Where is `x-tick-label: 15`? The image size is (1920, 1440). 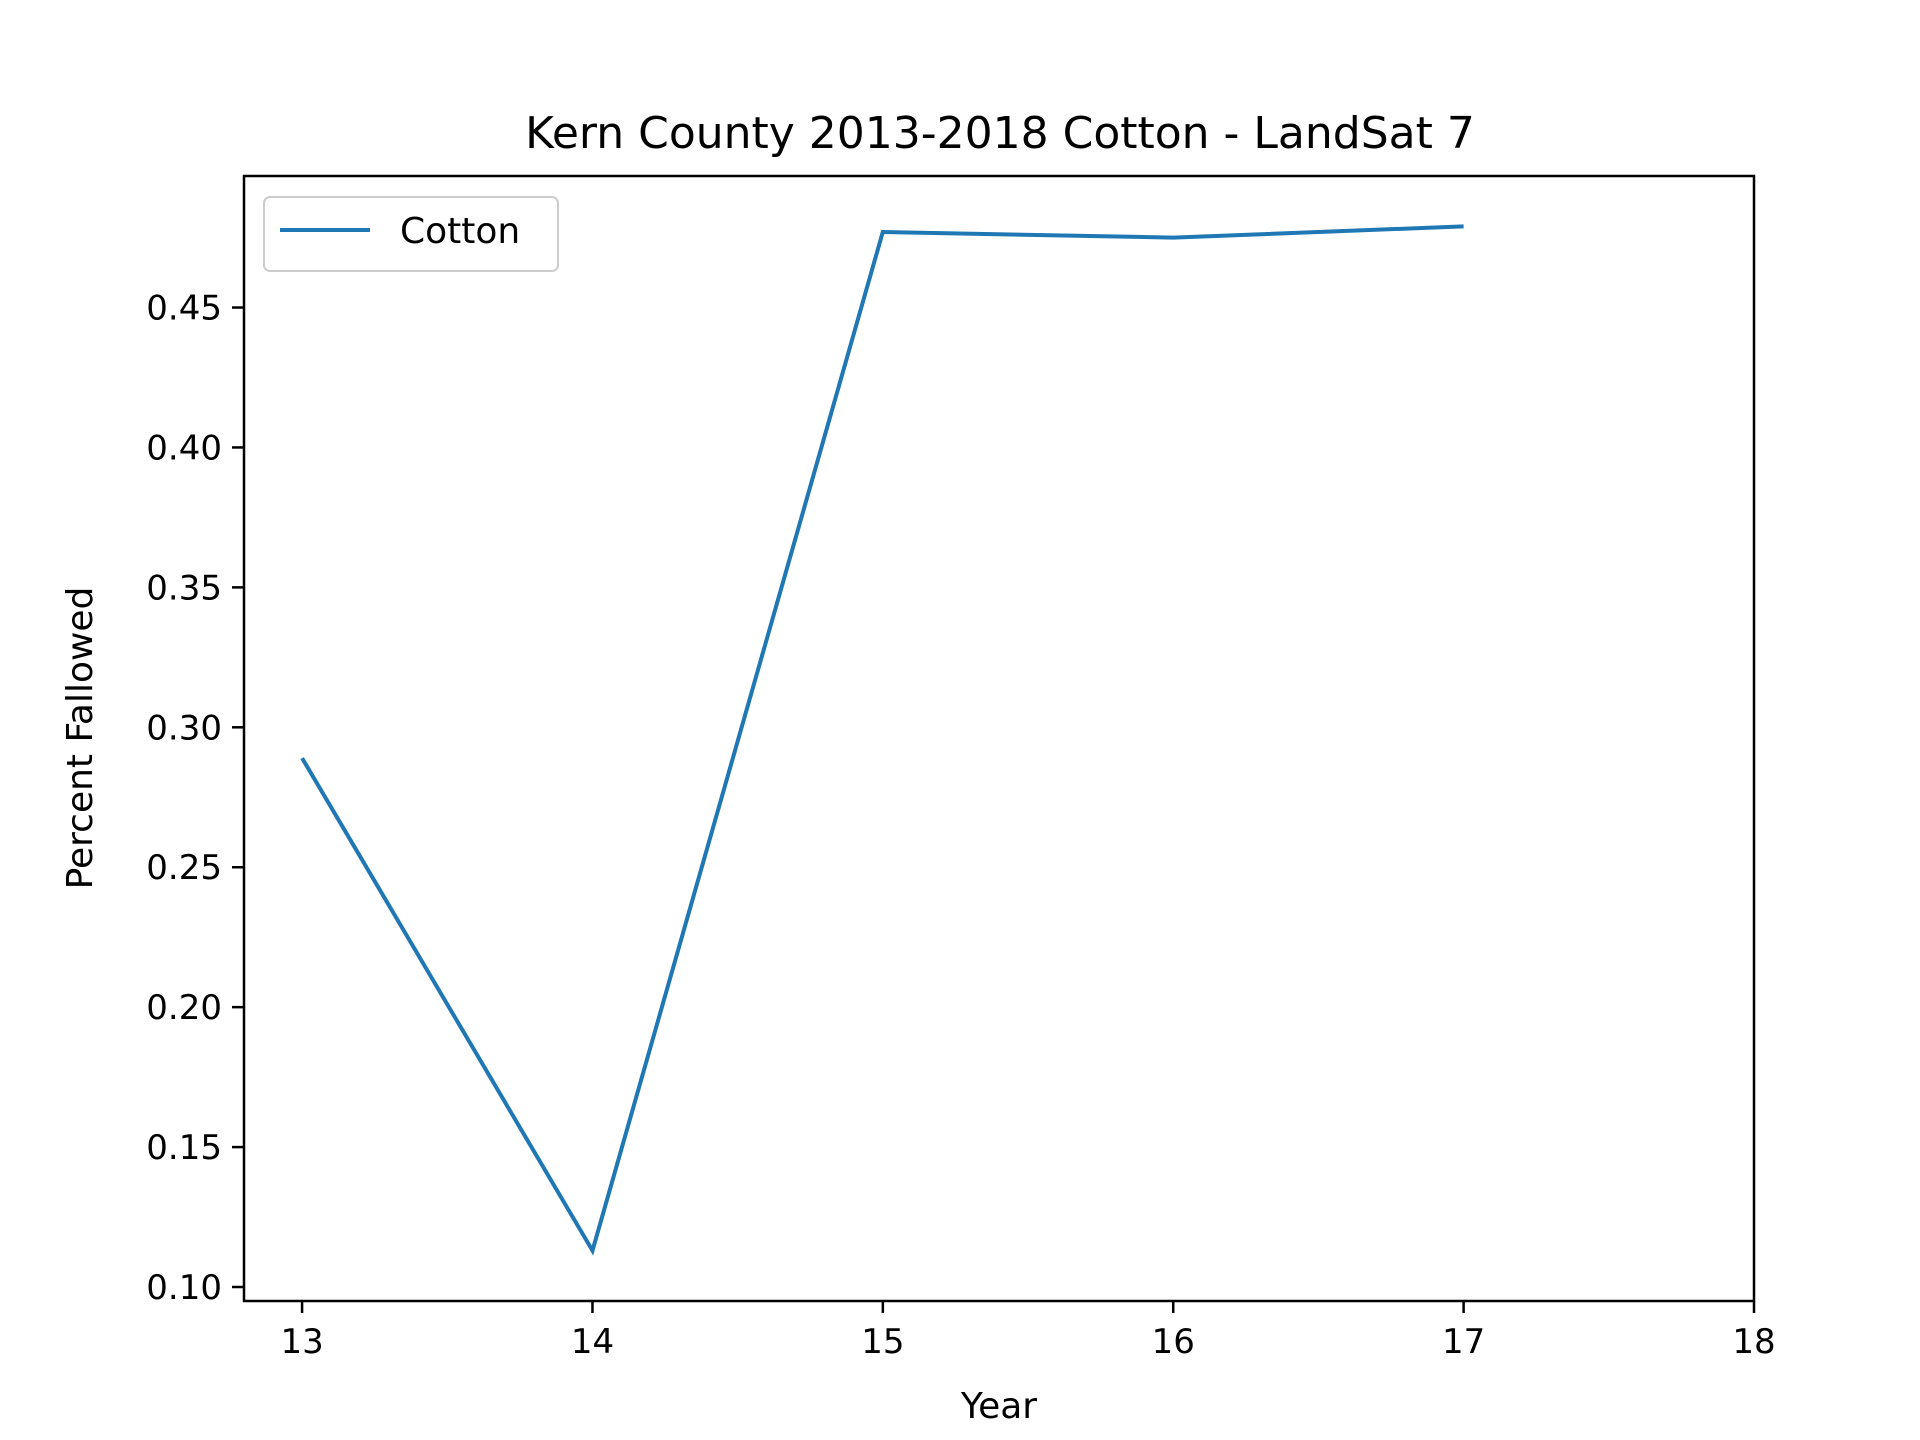
x-tick-label: 15 is located at coordinates (882, 1342).